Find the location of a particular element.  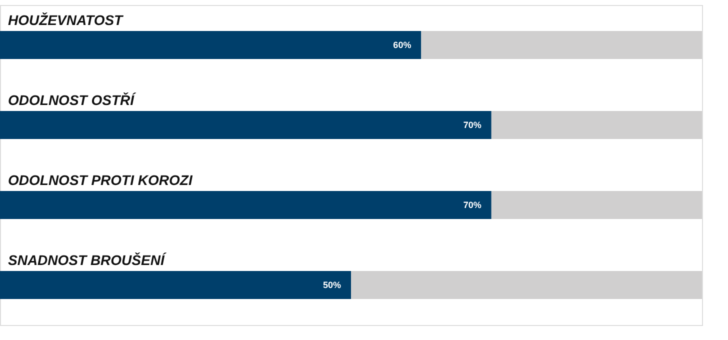

data-label: 50% is located at coordinates (331, 285).